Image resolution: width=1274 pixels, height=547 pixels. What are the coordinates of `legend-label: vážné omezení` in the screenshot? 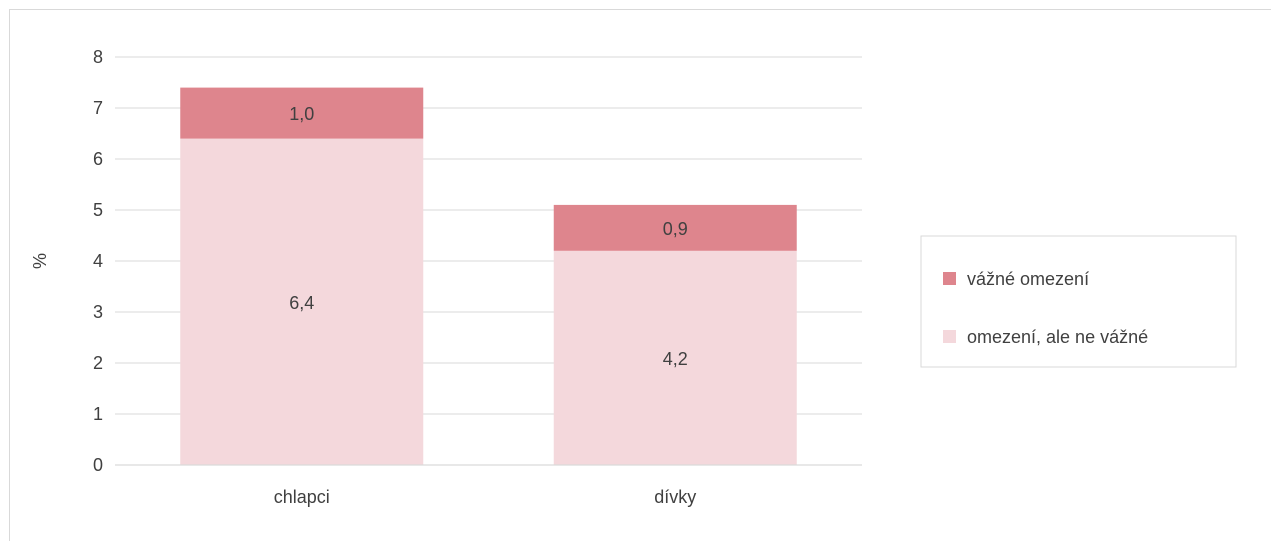 It's located at (1028, 279).